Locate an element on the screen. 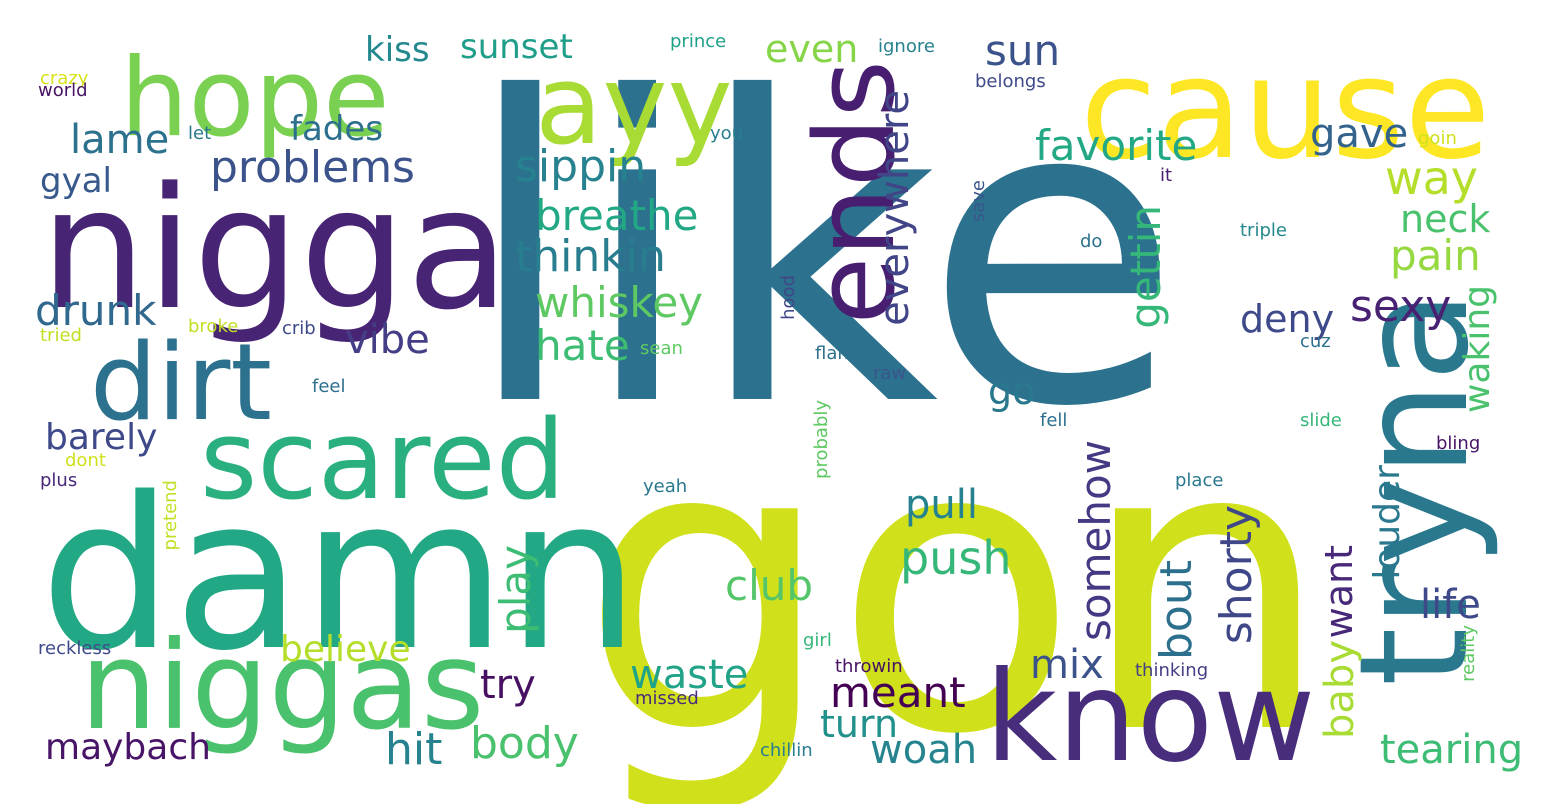 This screenshot has width=1548, height=804. word-dont: dont is located at coordinates (85, 460).